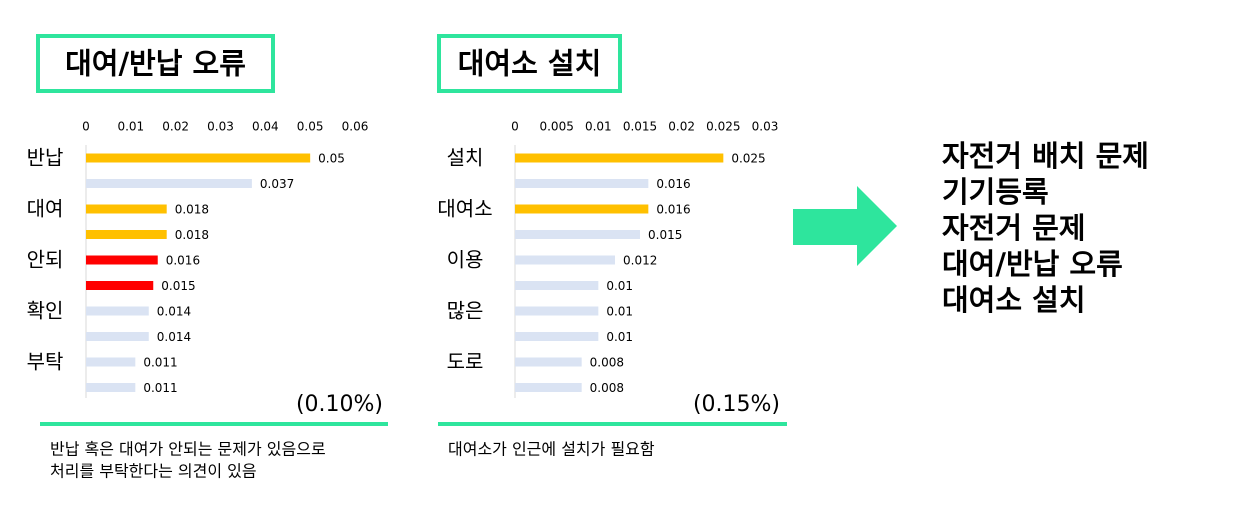 Image resolution: width=1253 pixels, height=519 pixels. I want to click on category-label: 이용, so click(465, 260).